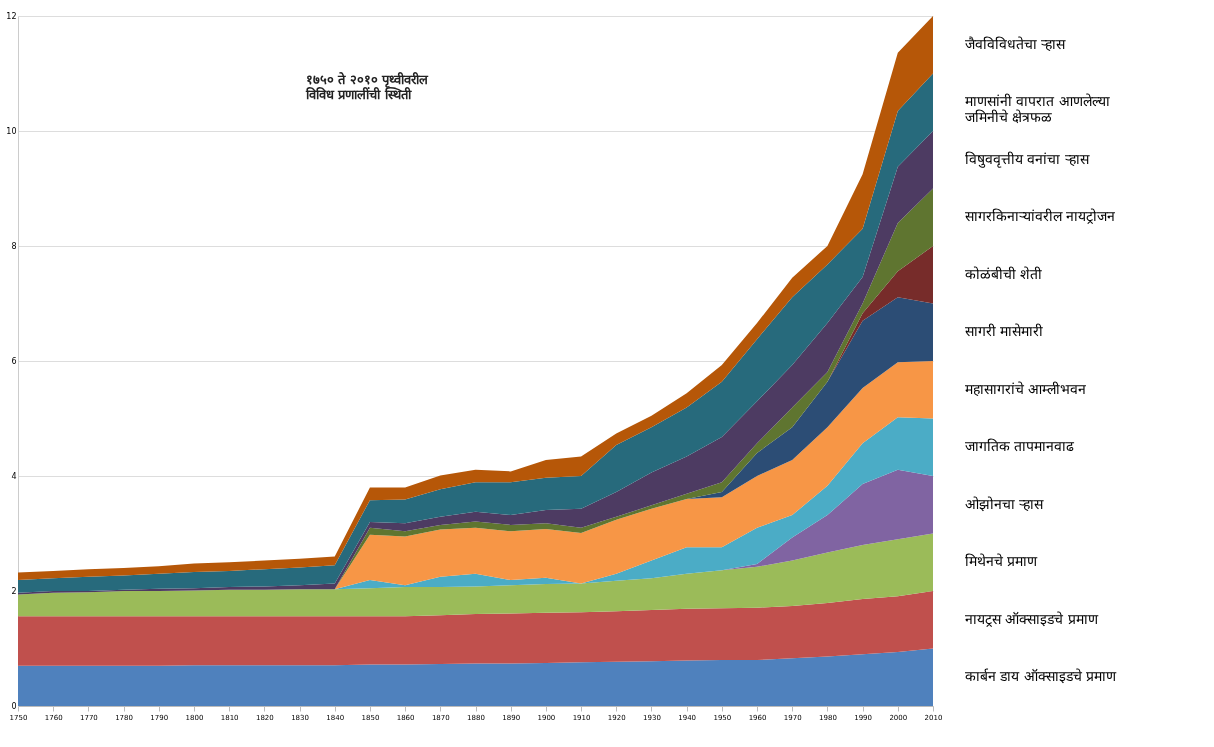 The image size is (1214, 747). I want to click on text: जैवविविधतेचा ऱ्हास, so click(1016, 43).